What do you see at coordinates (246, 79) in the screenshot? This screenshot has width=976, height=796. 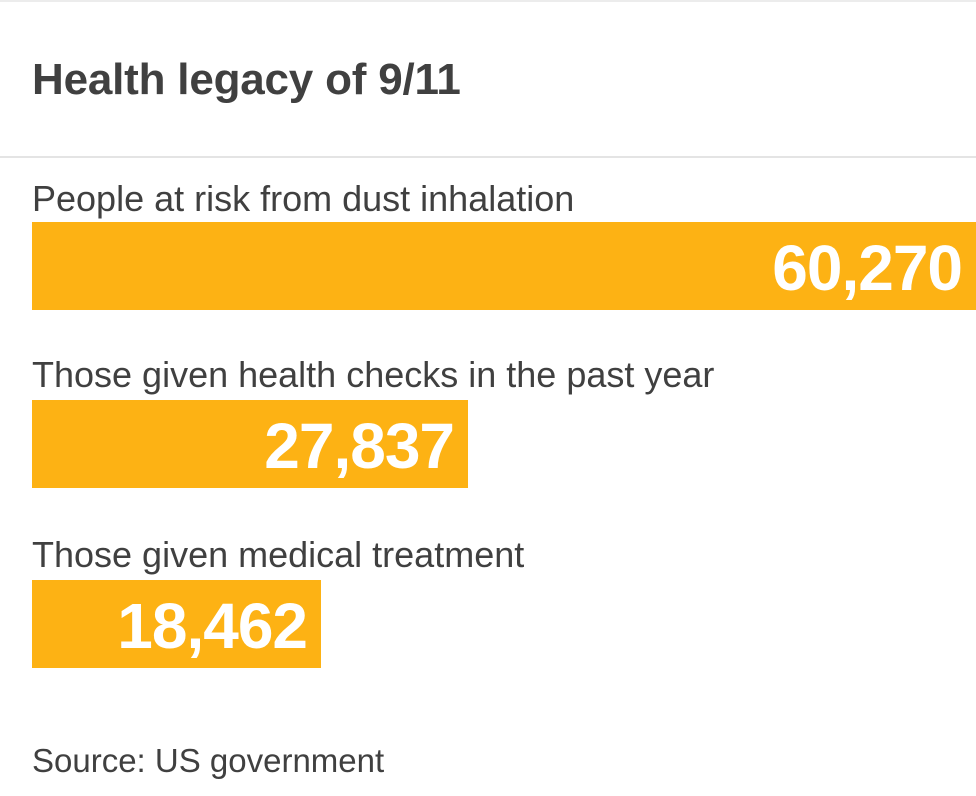 I see `chart-title: Health legacy of 9/11` at bounding box center [246, 79].